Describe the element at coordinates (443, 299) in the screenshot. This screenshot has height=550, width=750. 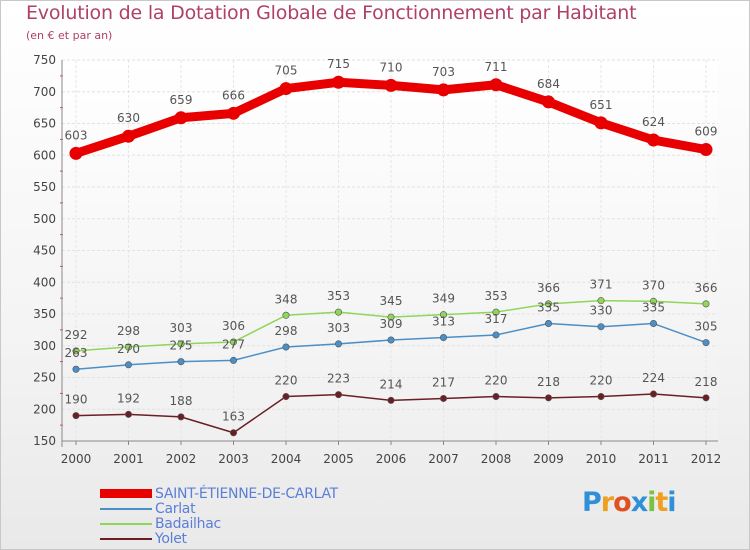
I see `data-label-badailhac: 349` at that location.